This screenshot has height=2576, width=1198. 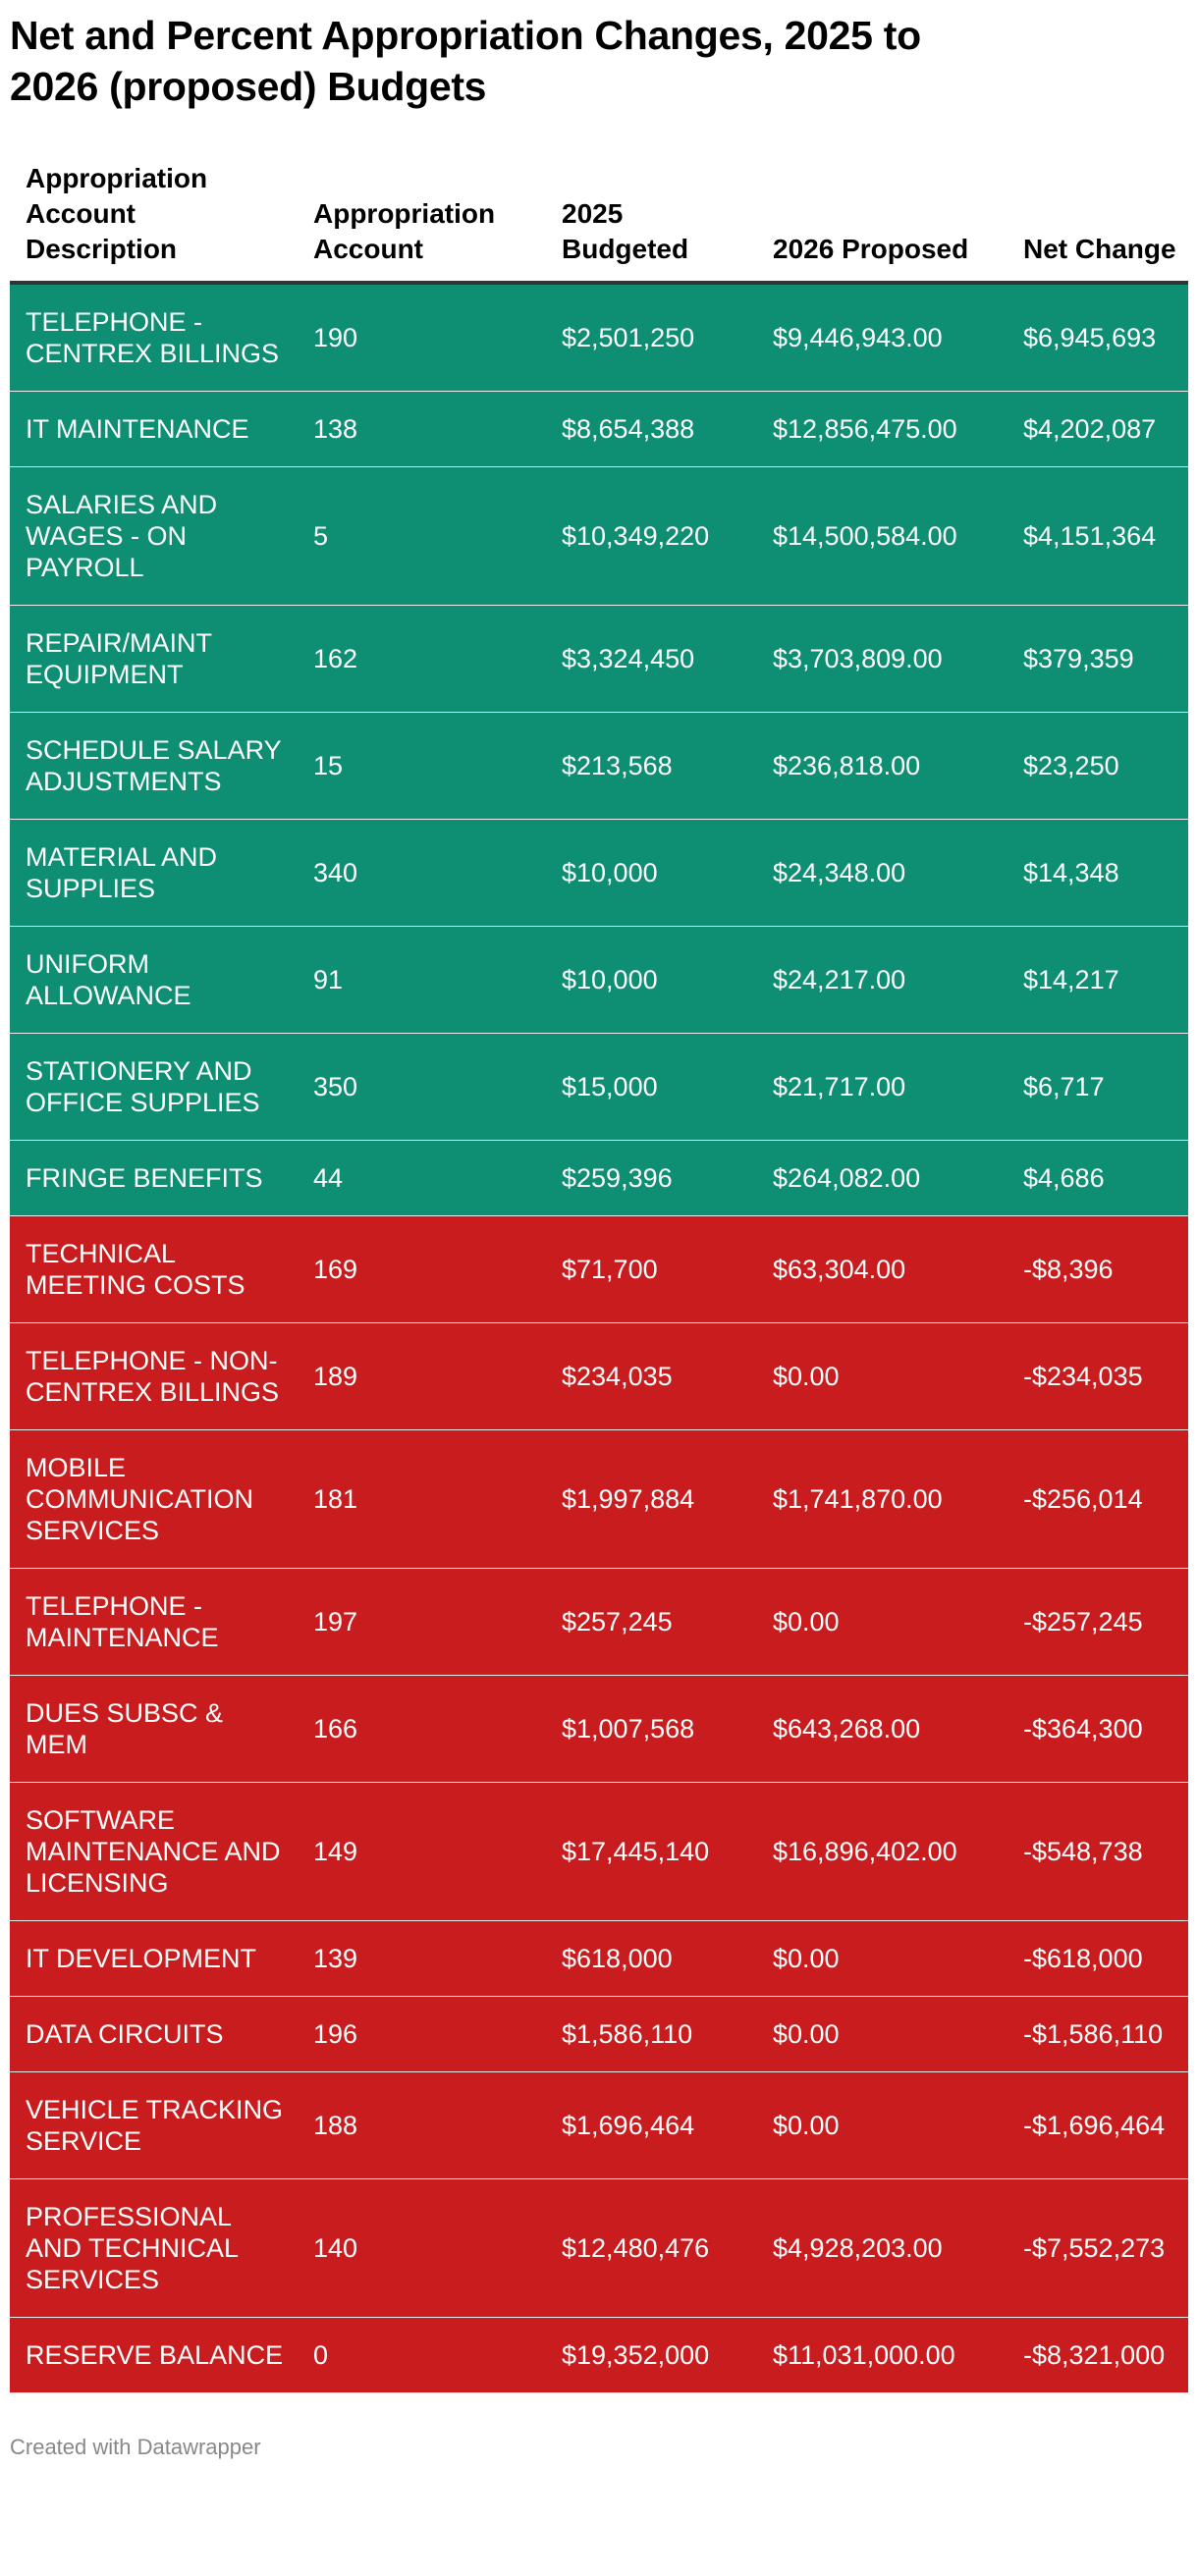 I want to click on cell-2025-budgeted: $234,035, so click(x=651, y=1376).